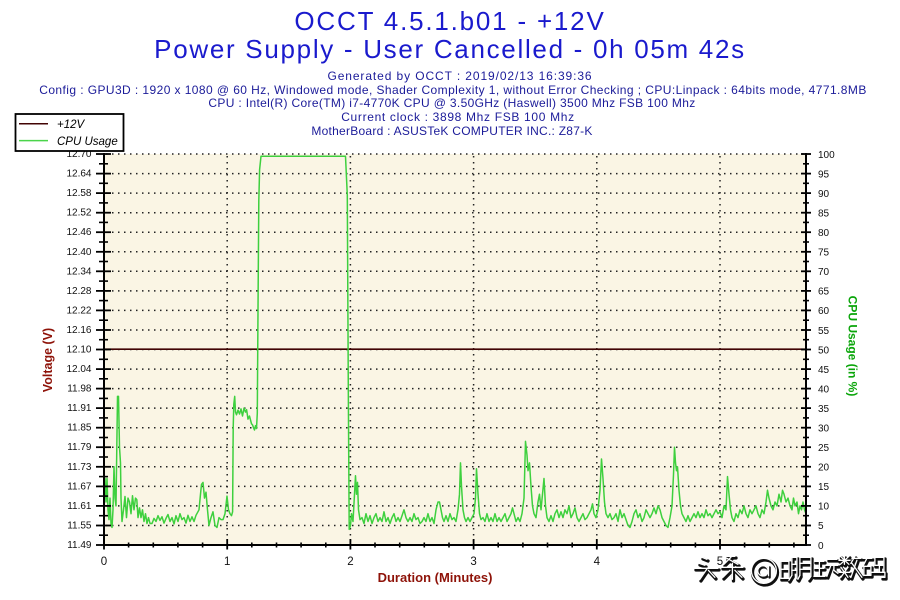  I want to click on svg-text: Voltage (V), so click(48, 360).